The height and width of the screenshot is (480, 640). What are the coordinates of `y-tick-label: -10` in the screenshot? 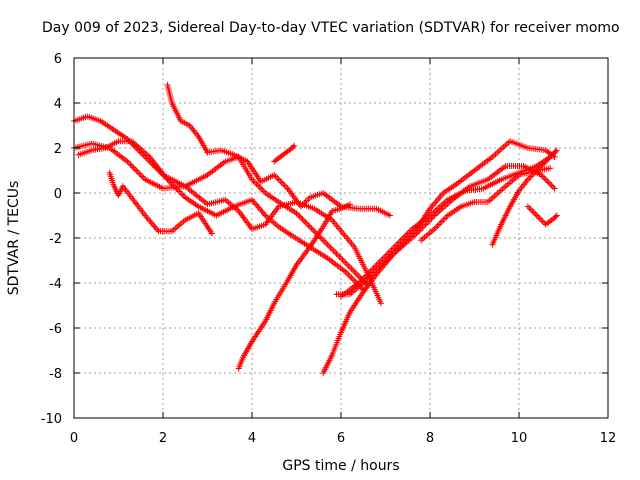 It's located at (51, 419).